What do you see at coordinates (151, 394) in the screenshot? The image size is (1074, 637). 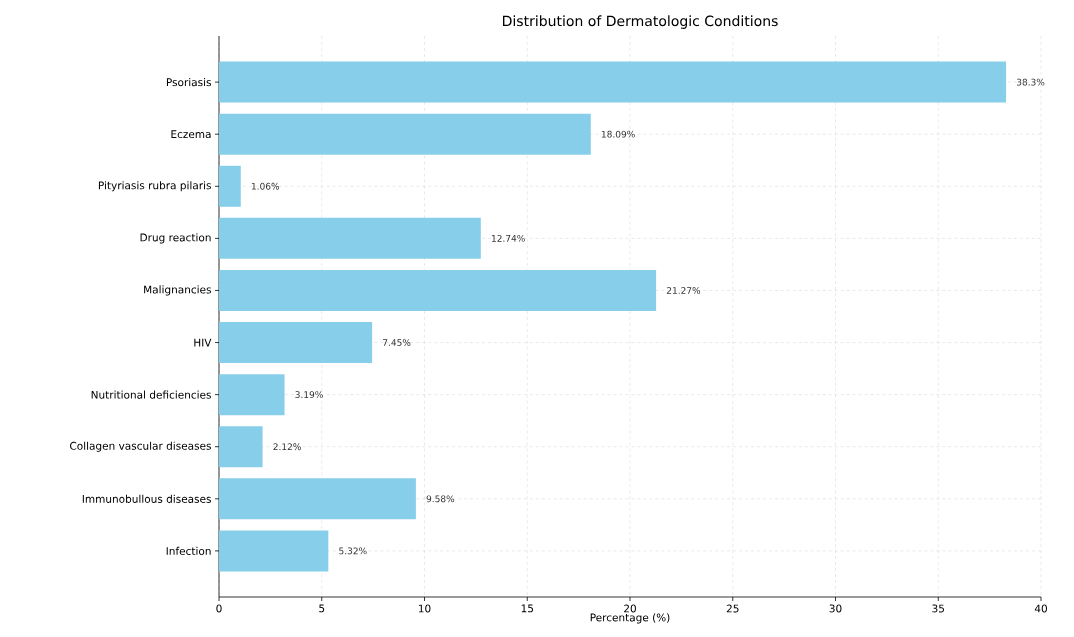 I see `y-tick-label: Nutritional deficiencies` at bounding box center [151, 394].